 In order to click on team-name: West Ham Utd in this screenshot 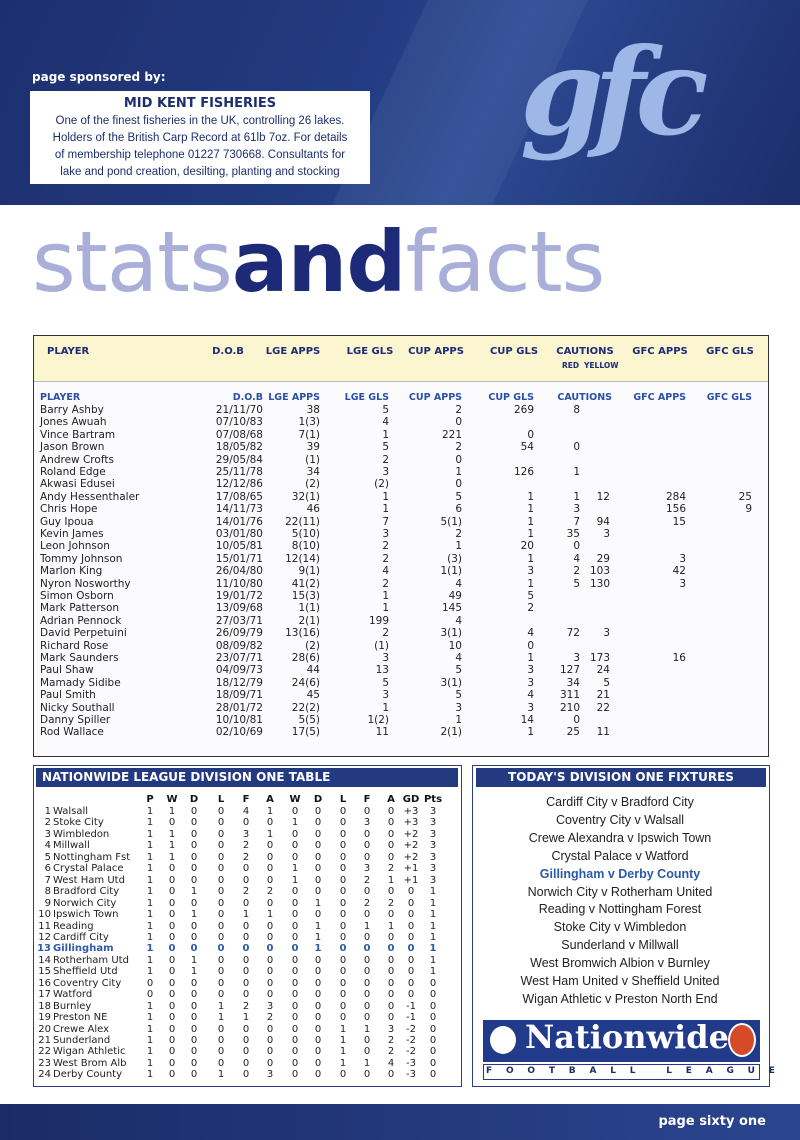, I will do `click(89, 880)`.